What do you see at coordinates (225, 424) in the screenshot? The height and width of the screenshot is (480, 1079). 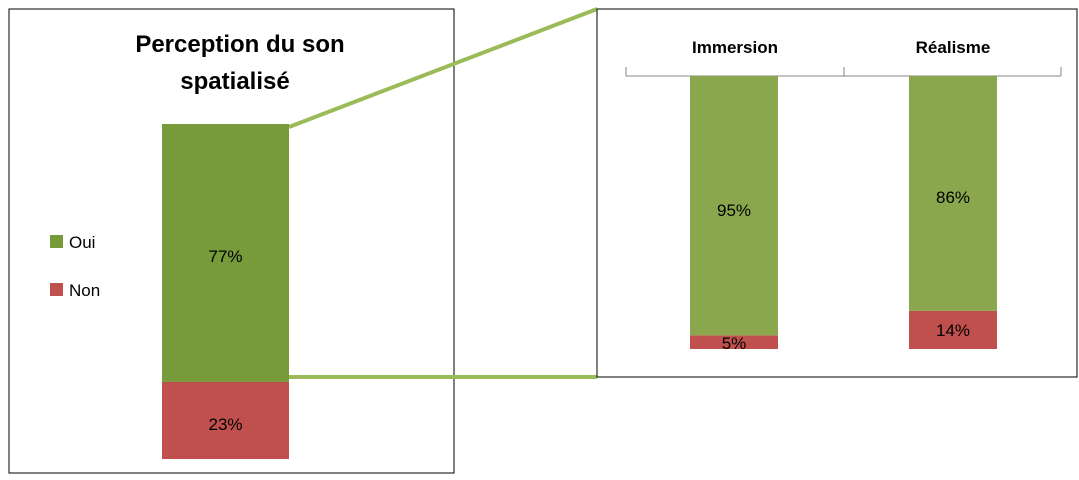 I see `data-label-non: 23%` at bounding box center [225, 424].